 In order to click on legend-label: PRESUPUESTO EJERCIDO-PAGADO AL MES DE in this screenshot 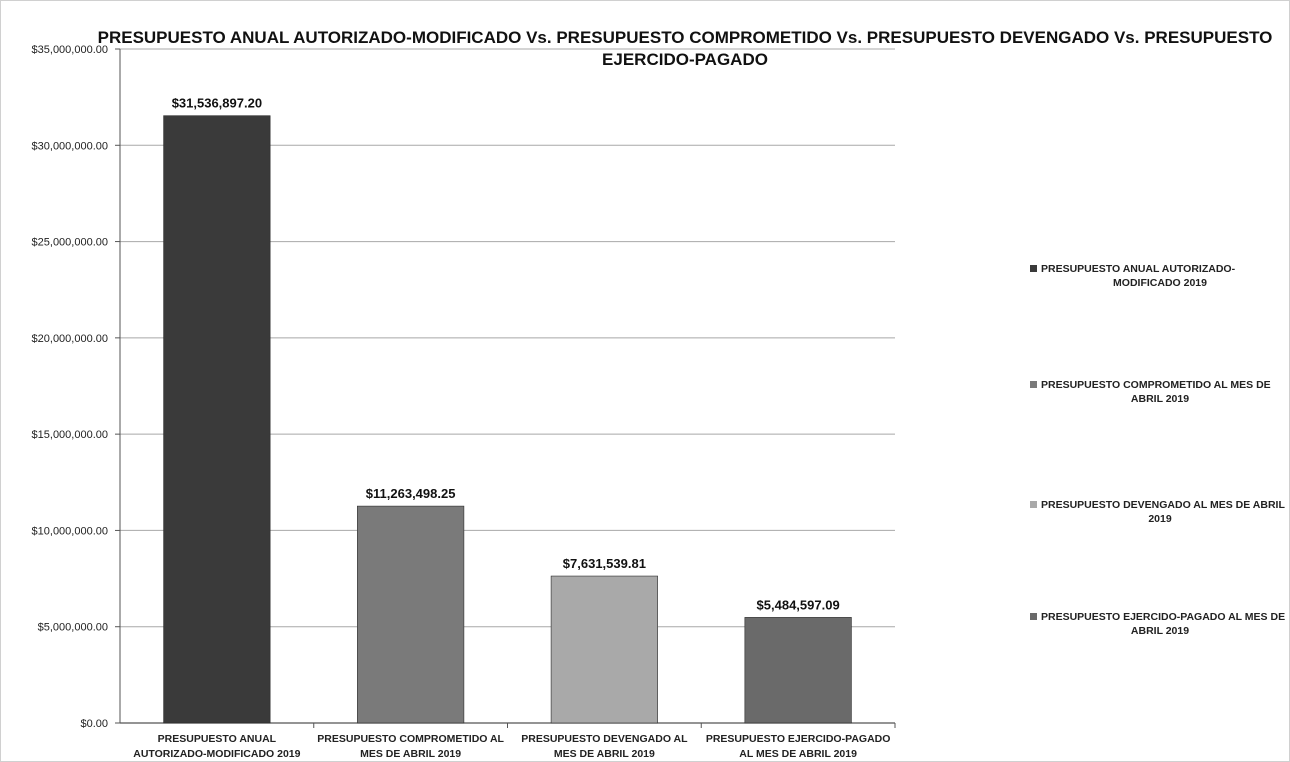, I will do `click(1163, 617)`.